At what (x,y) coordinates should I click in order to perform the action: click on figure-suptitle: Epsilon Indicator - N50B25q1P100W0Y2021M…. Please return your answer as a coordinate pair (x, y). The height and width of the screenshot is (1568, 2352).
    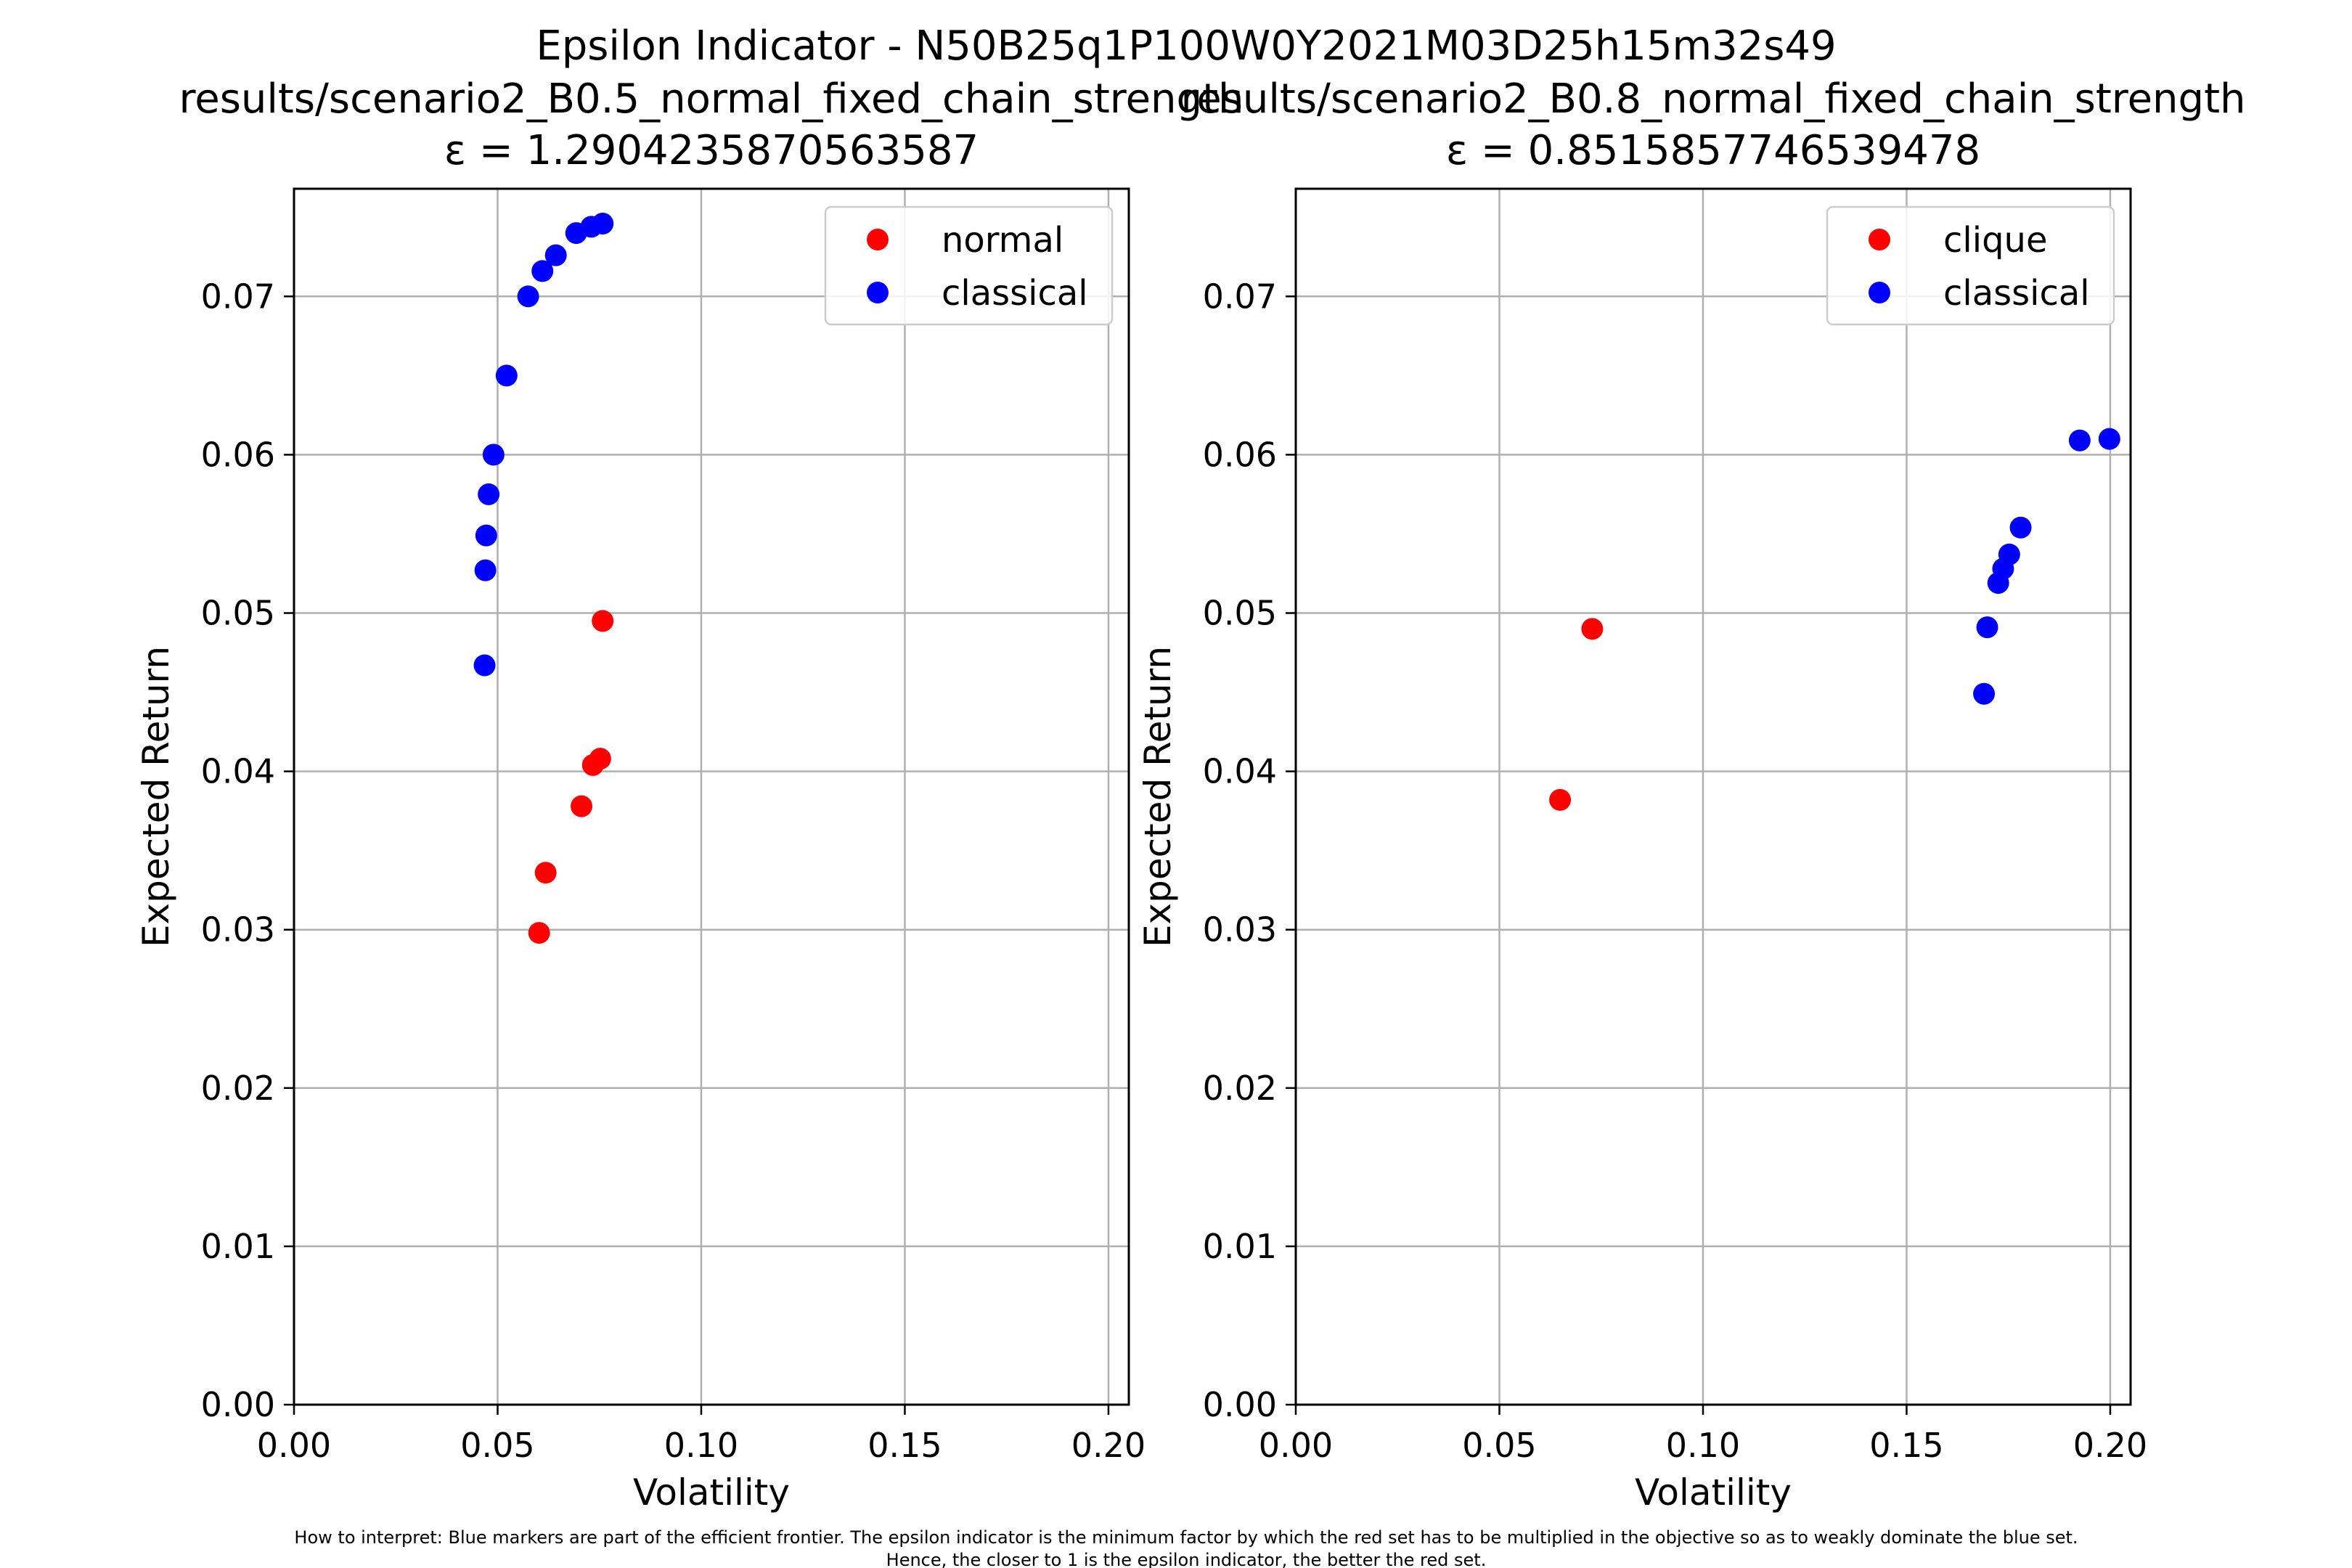
    Looking at the image, I should click on (1186, 47).